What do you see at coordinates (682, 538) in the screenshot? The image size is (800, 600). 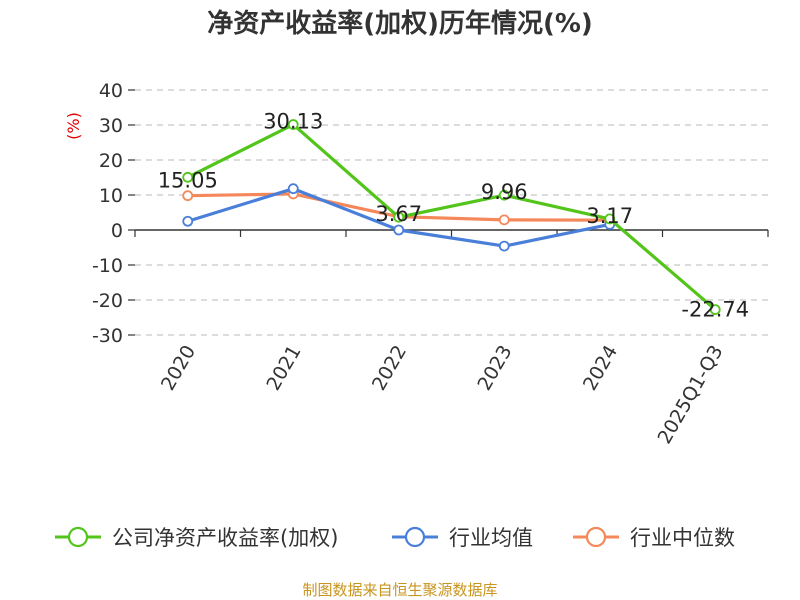 I see `legend-label: 行业中位数` at bounding box center [682, 538].